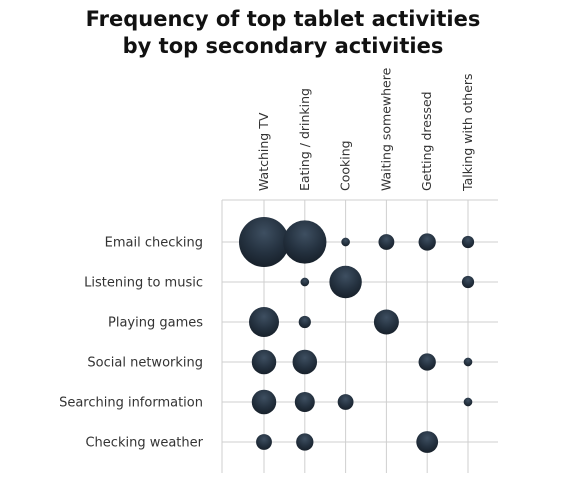  What do you see at coordinates (385, 129) in the screenshot?
I see `column-label: Waiting somewhere` at bounding box center [385, 129].